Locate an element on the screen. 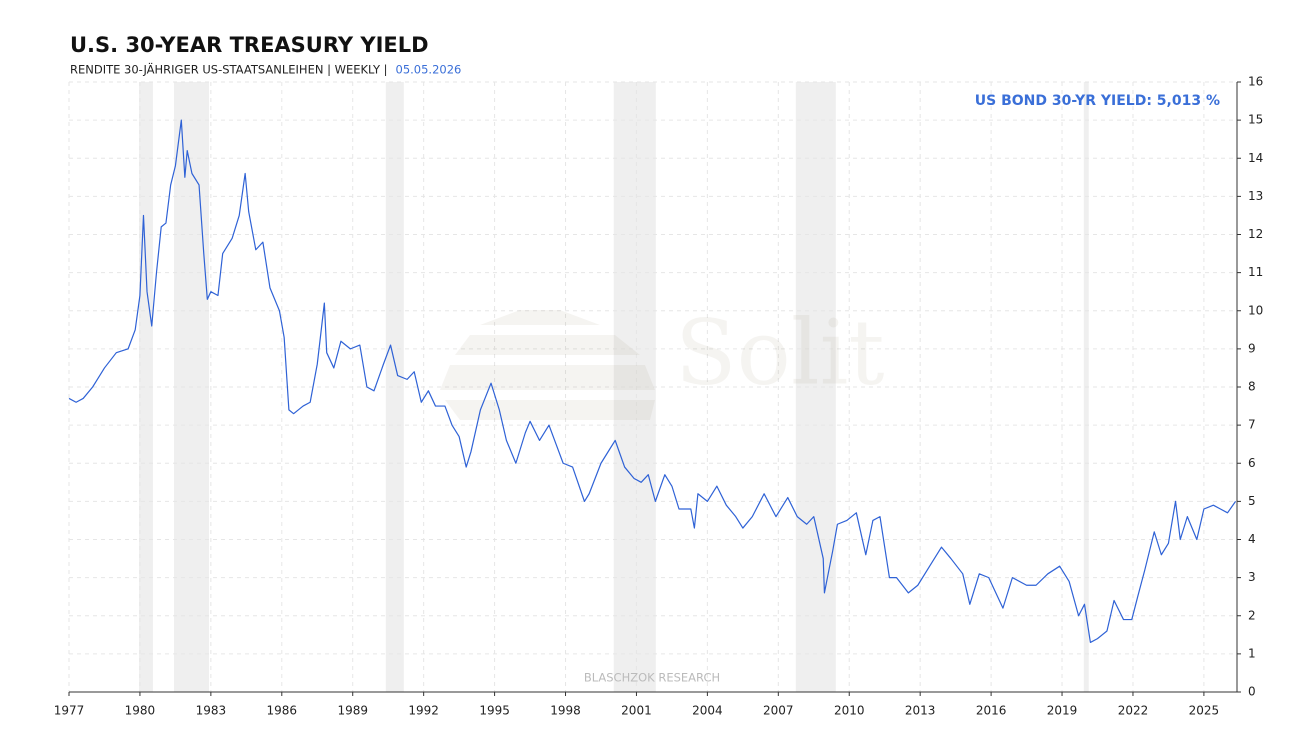 The width and height of the screenshot is (1307, 735). x-tick-label: 1995 is located at coordinates (494, 711).